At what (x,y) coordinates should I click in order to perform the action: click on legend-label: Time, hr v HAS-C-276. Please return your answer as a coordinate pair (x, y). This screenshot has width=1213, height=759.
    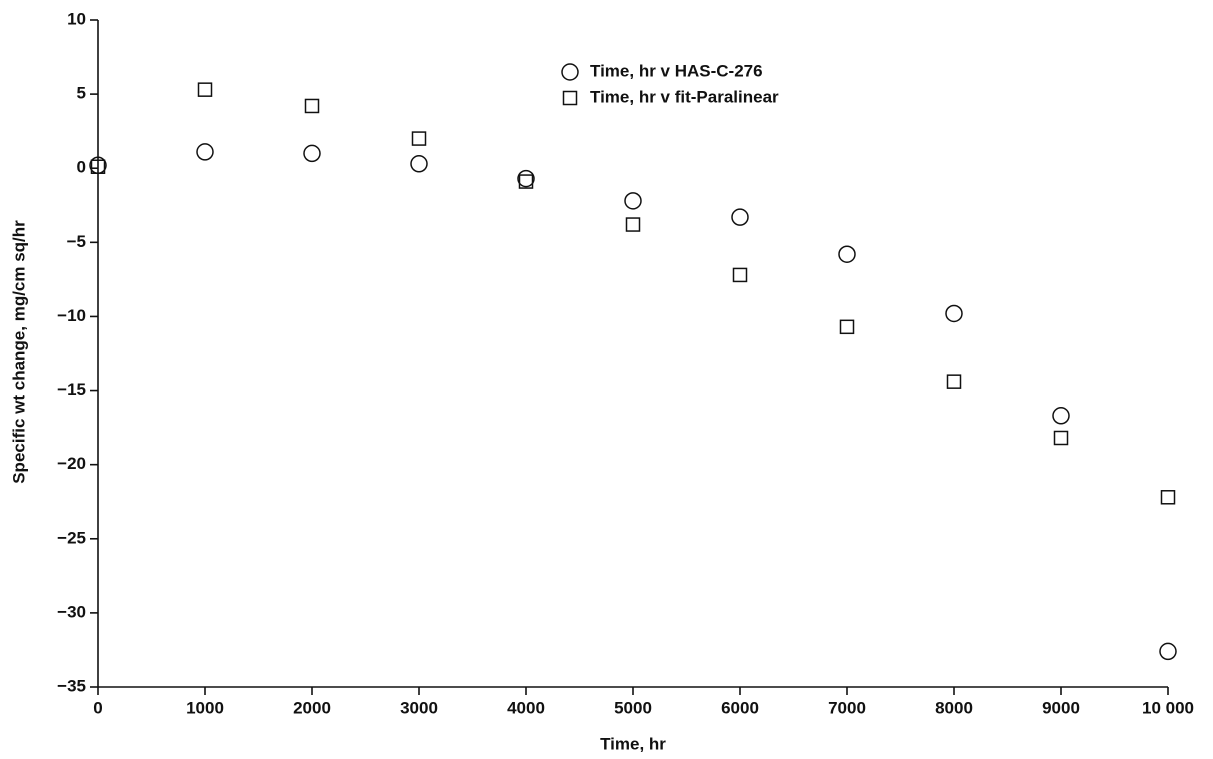
    Looking at the image, I should click on (676, 70).